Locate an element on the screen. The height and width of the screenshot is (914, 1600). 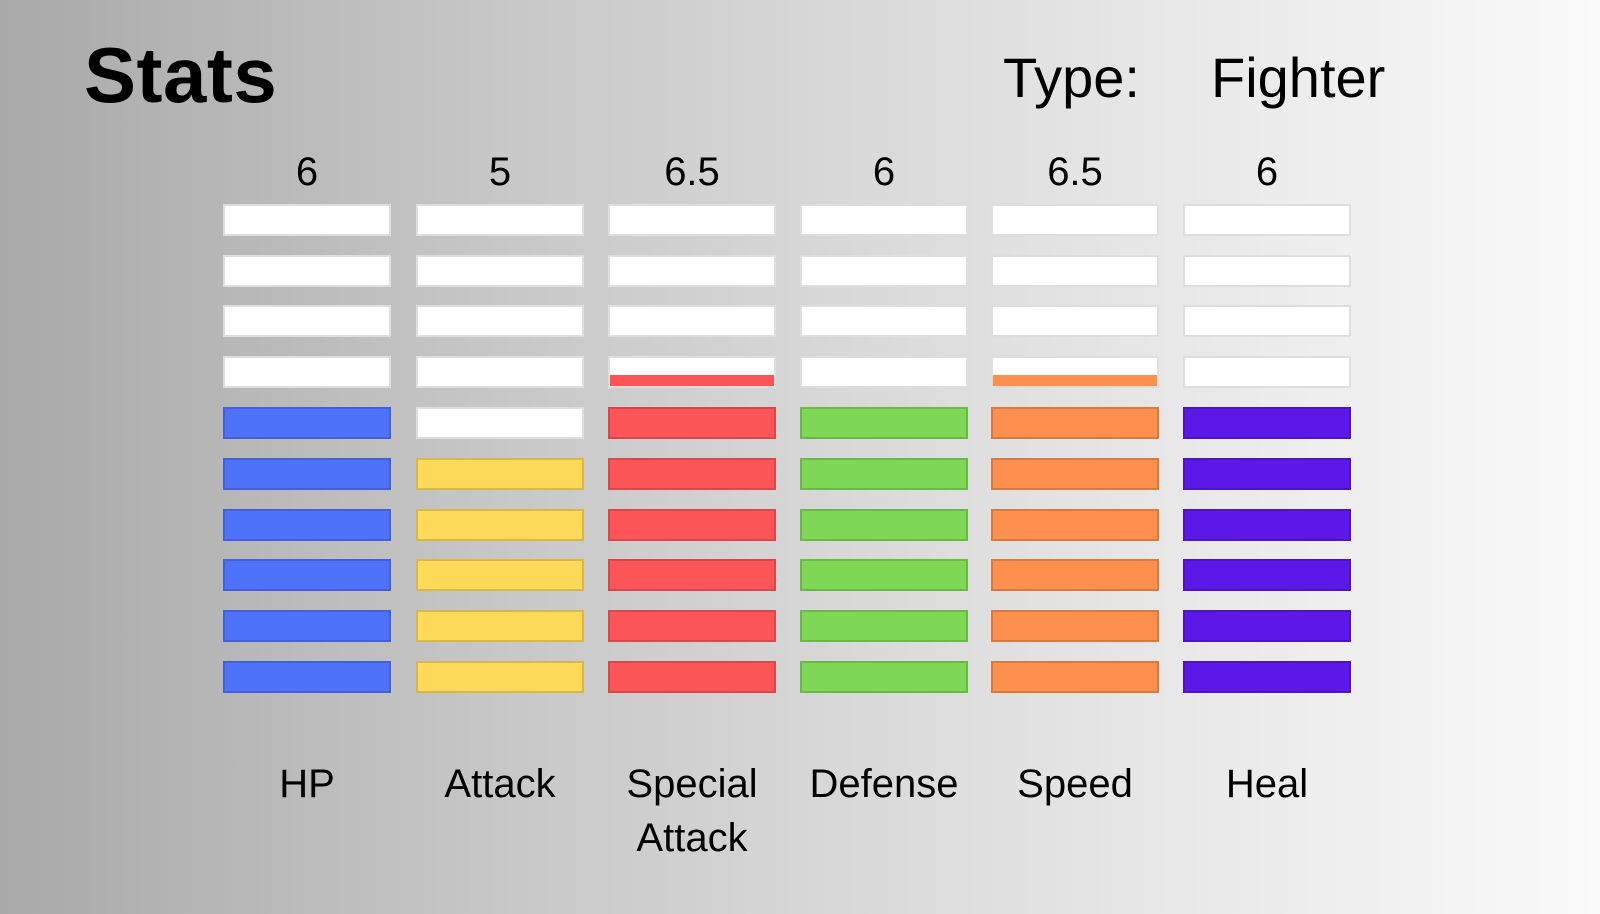
stat-value-5: 6 is located at coordinates (1267, 172).